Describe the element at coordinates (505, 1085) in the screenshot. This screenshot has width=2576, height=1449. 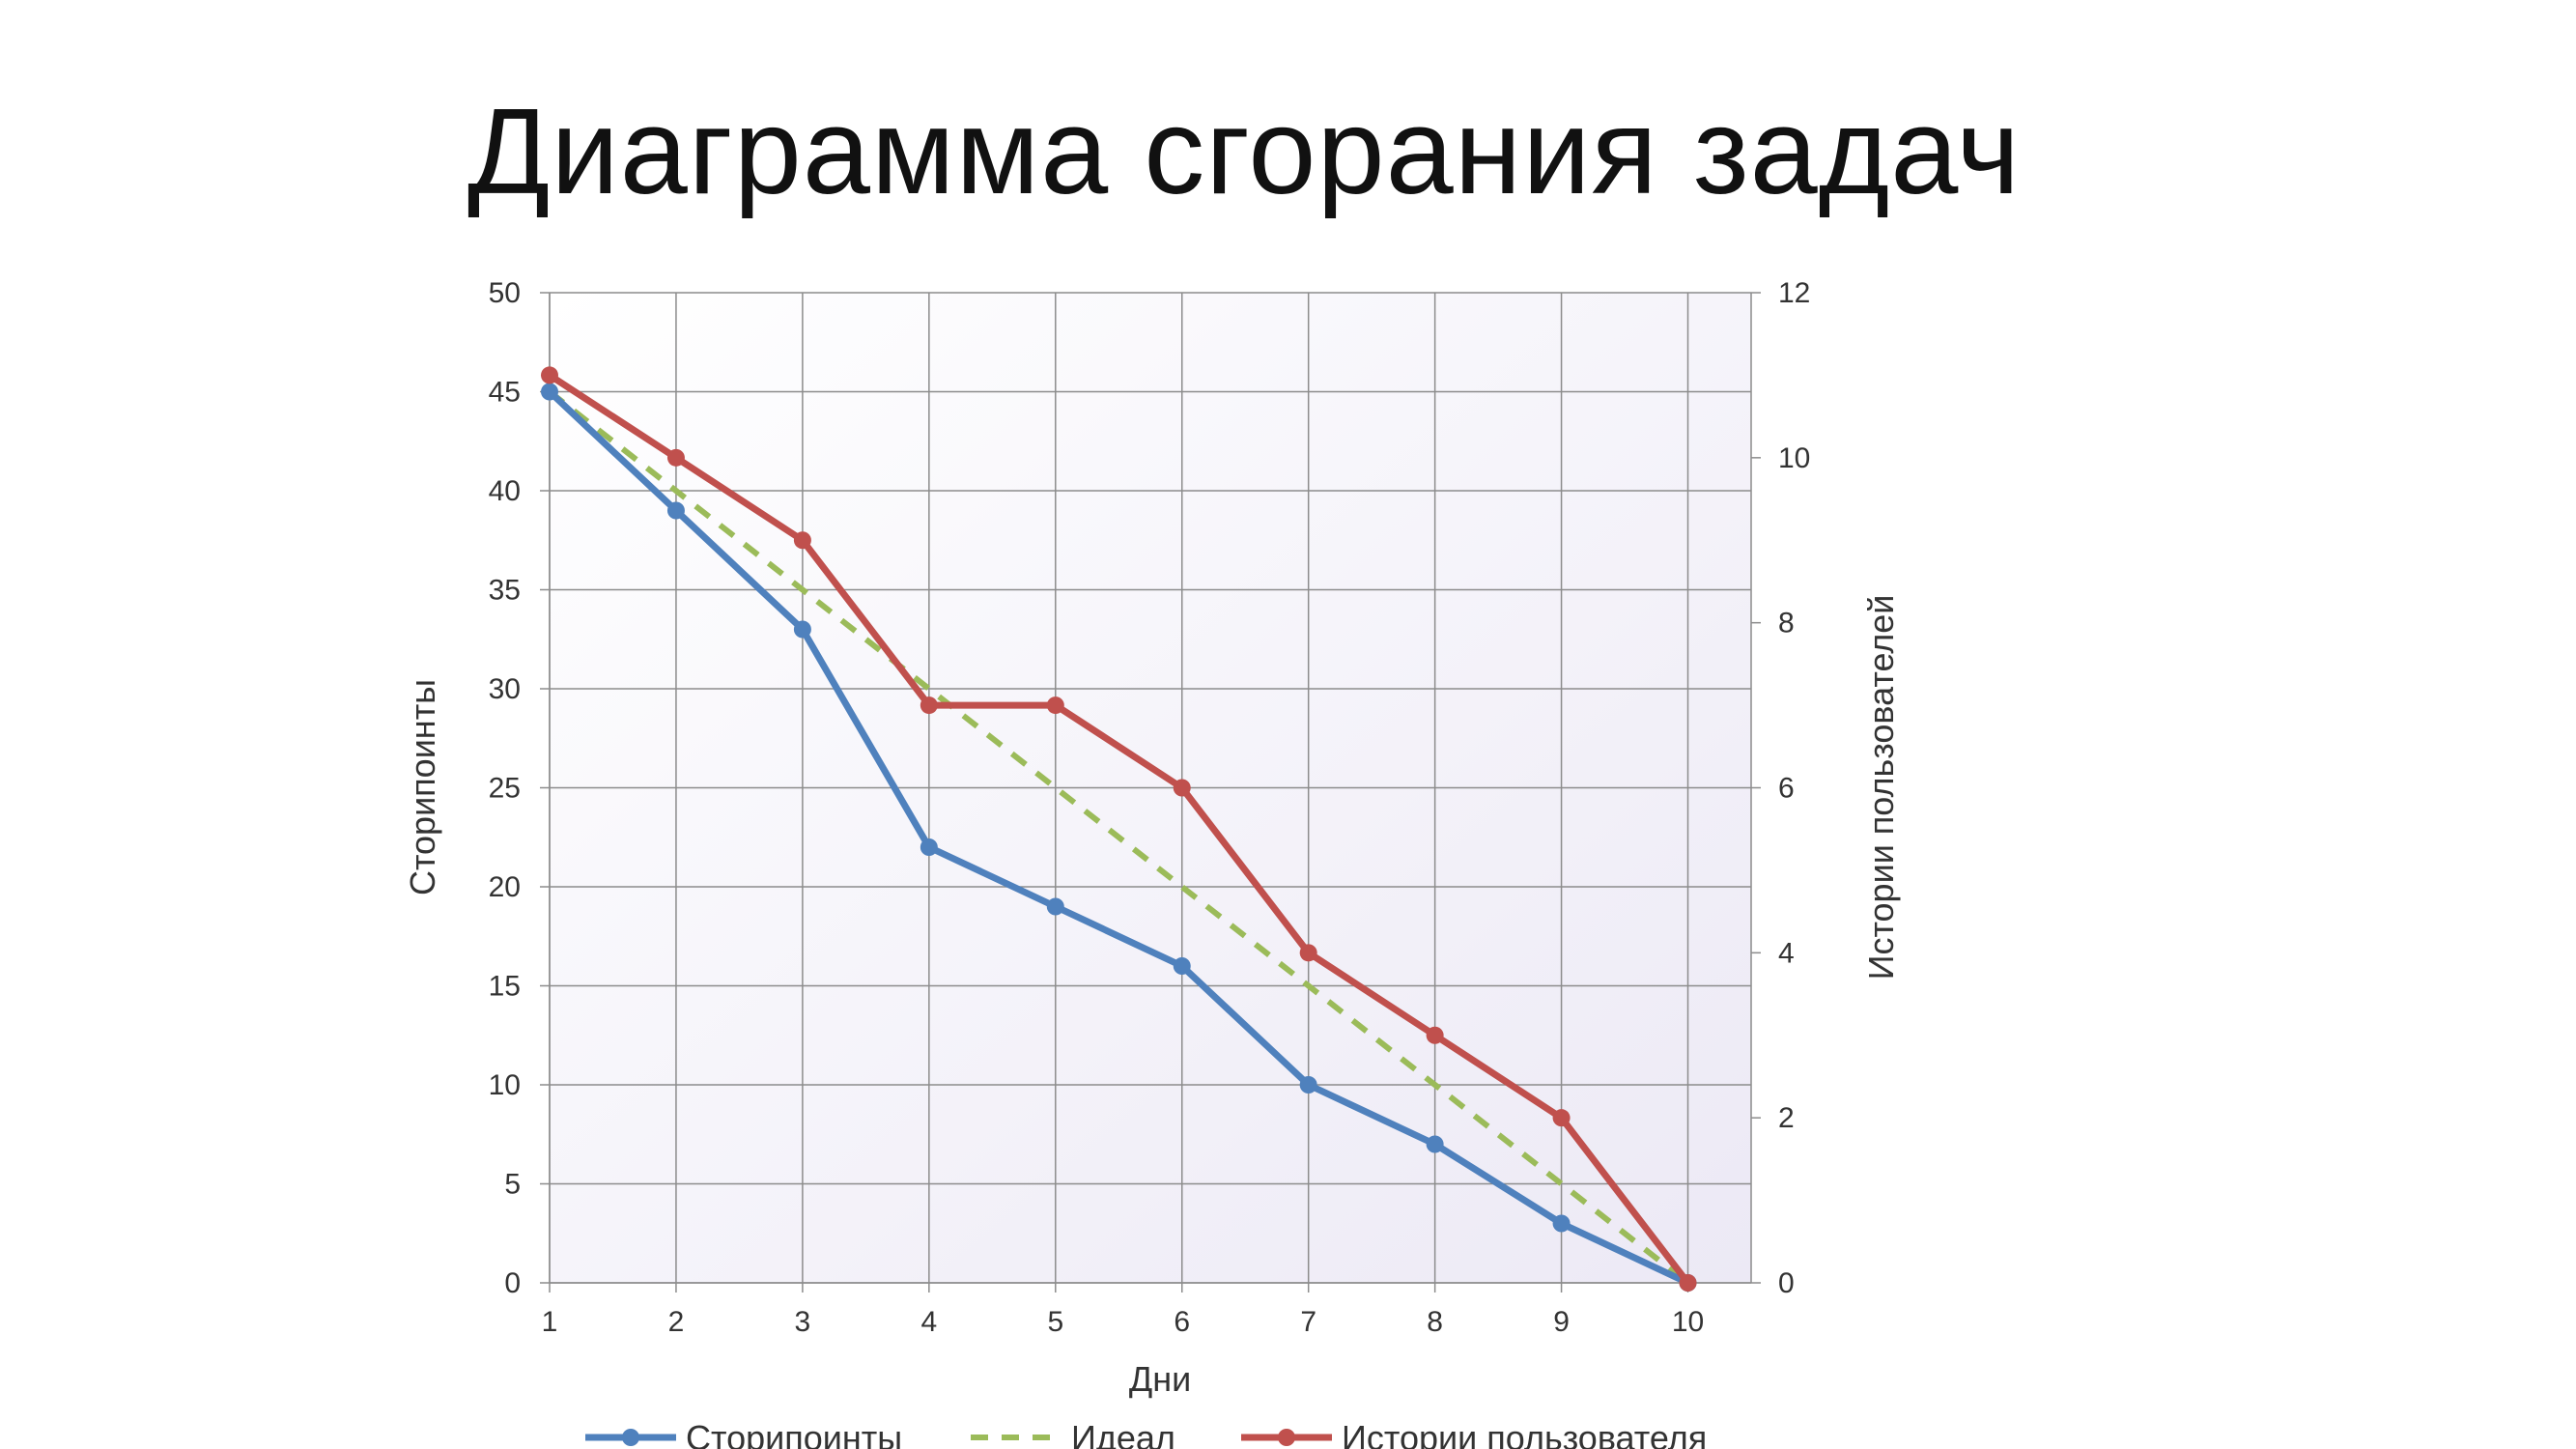
I see `y-tick-label: 10` at that location.